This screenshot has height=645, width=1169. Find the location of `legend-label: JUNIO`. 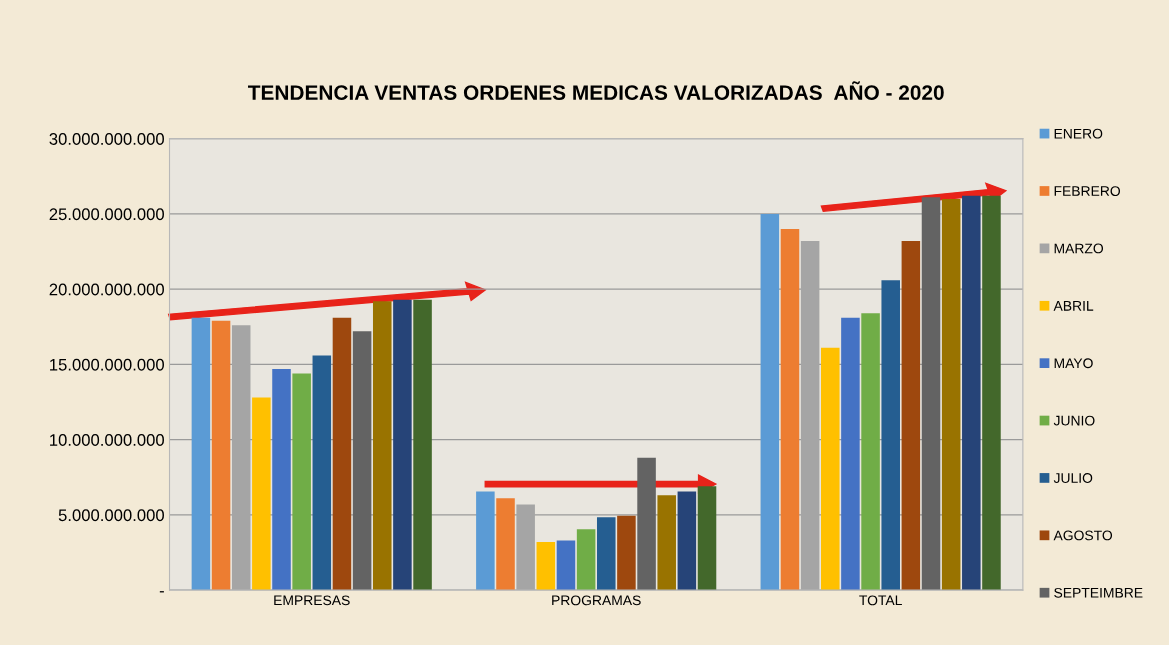

legend-label: JUNIO is located at coordinates (1074, 420).